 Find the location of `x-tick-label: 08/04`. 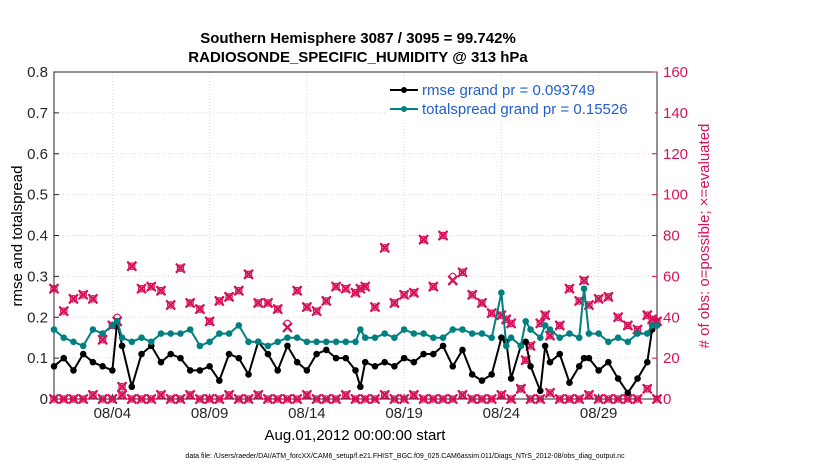

x-tick-label: 08/04 is located at coordinates (113, 413).